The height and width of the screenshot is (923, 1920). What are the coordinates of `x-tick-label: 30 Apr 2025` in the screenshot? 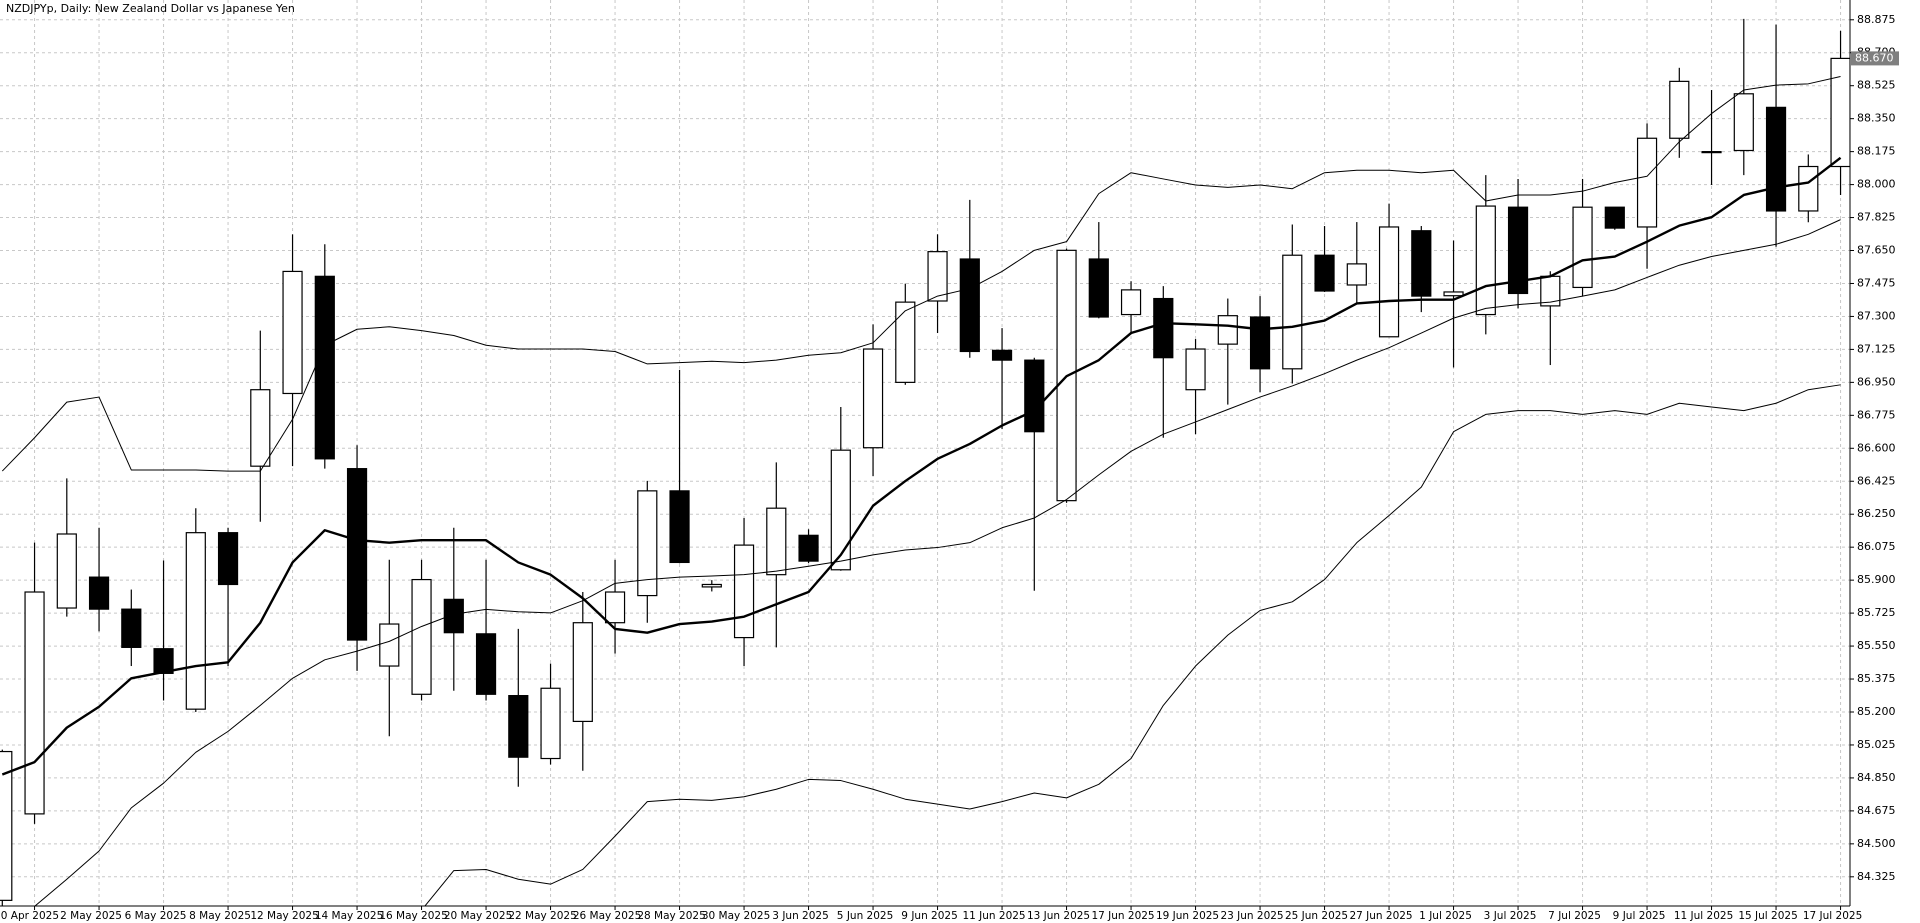 It's located at (29, 916).